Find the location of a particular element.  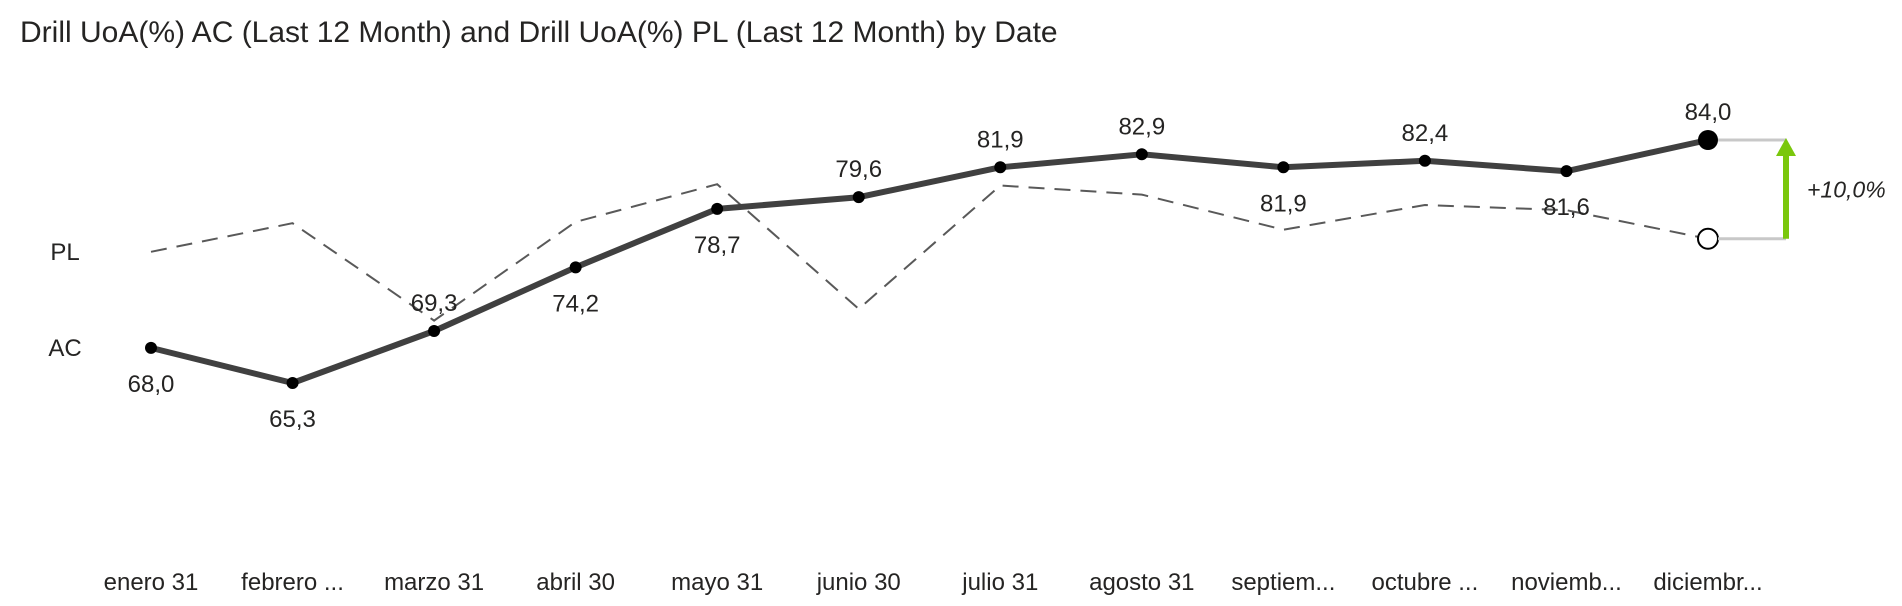

variance-arrow-head is located at coordinates (1786, 147).